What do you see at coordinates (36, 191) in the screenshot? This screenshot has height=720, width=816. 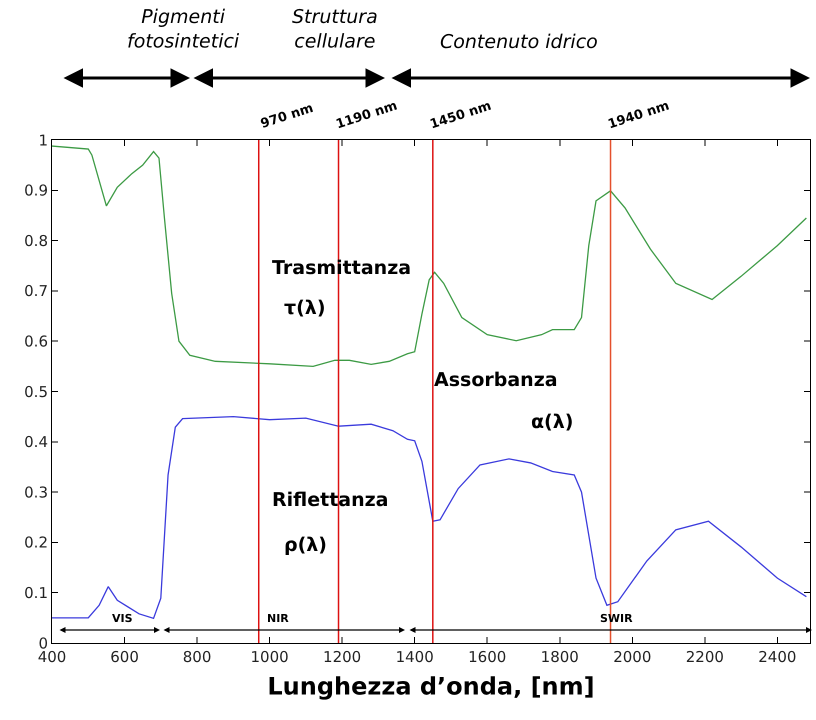 I see `y-tick-label: 0.9` at bounding box center [36, 191].